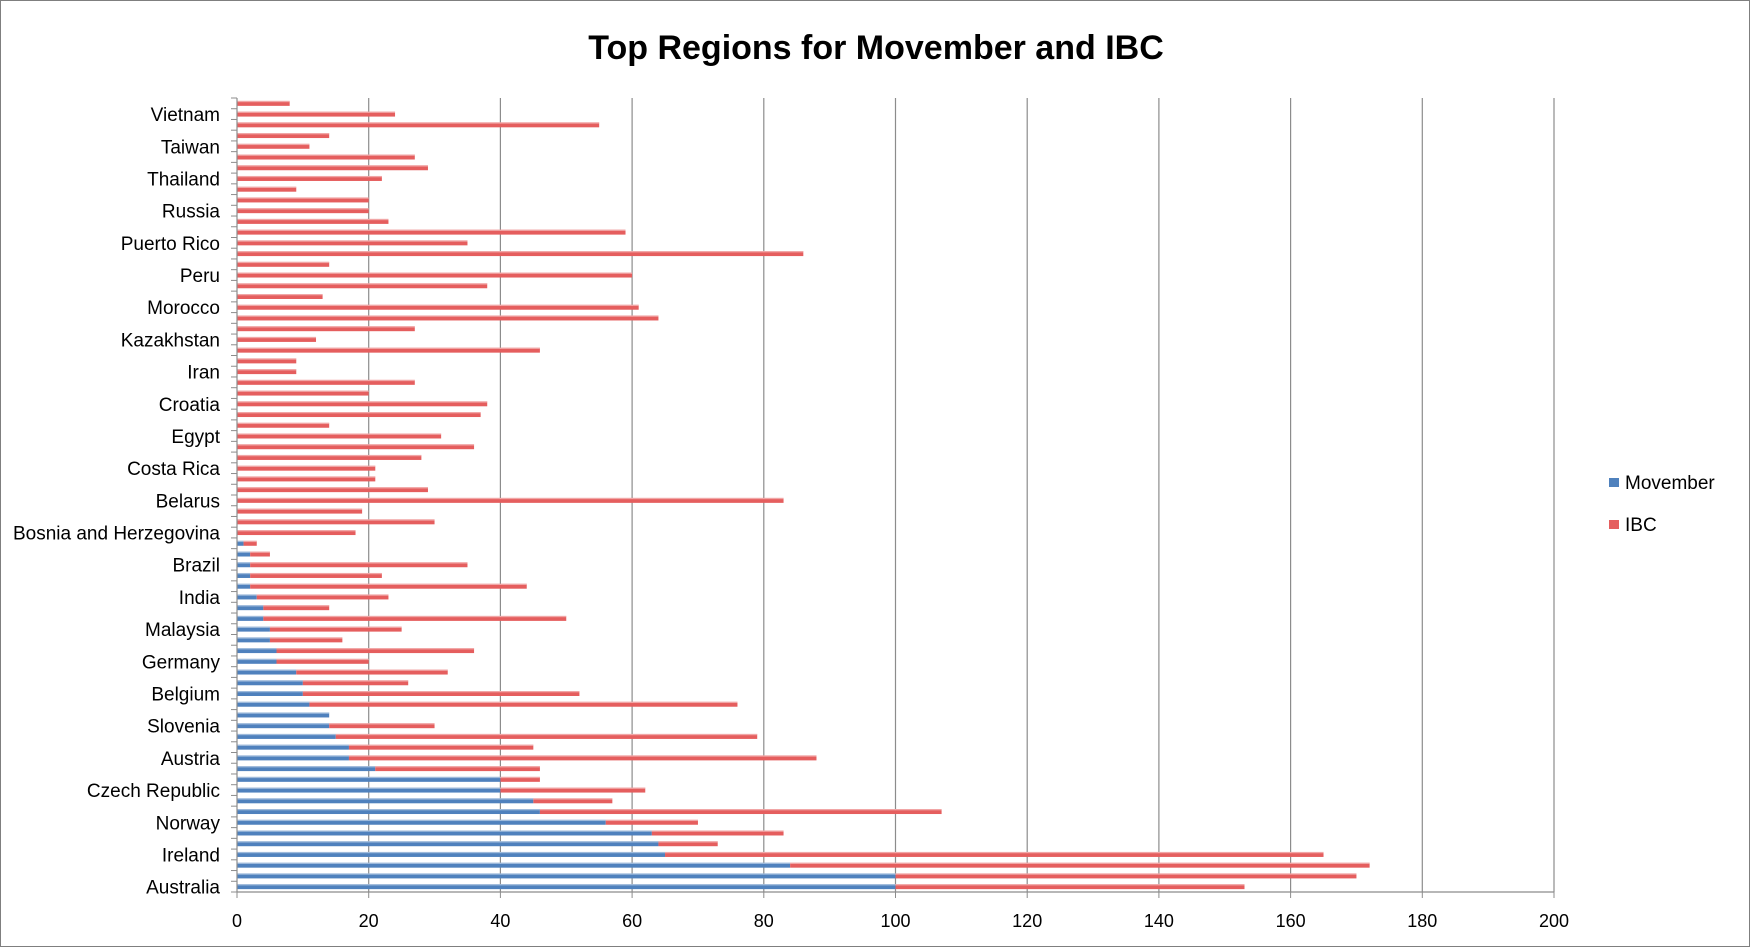 The image size is (1750, 948). What do you see at coordinates (188, 823) in the screenshot?
I see `category-label: Norway` at bounding box center [188, 823].